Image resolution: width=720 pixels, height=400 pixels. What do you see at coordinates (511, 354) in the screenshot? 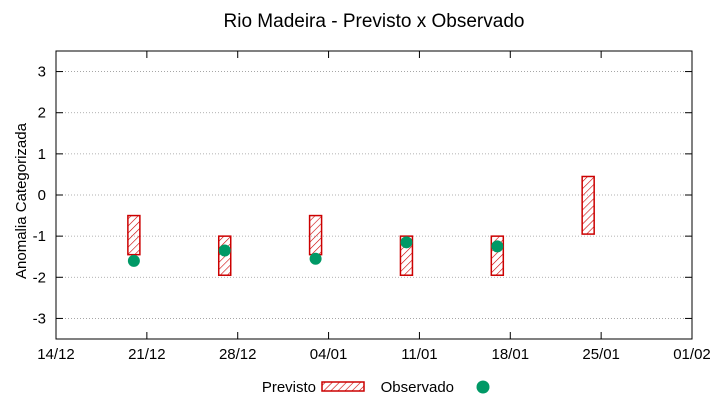
I see `x-tick-label: 18/01` at bounding box center [511, 354].